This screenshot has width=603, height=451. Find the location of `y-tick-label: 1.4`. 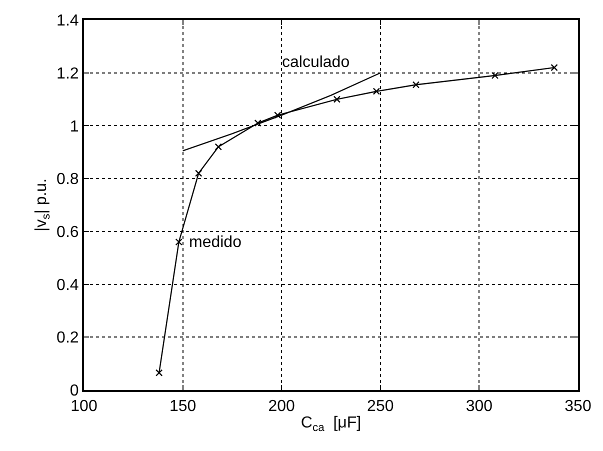

y-tick-label: 1.4 is located at coordinates (67, 21).